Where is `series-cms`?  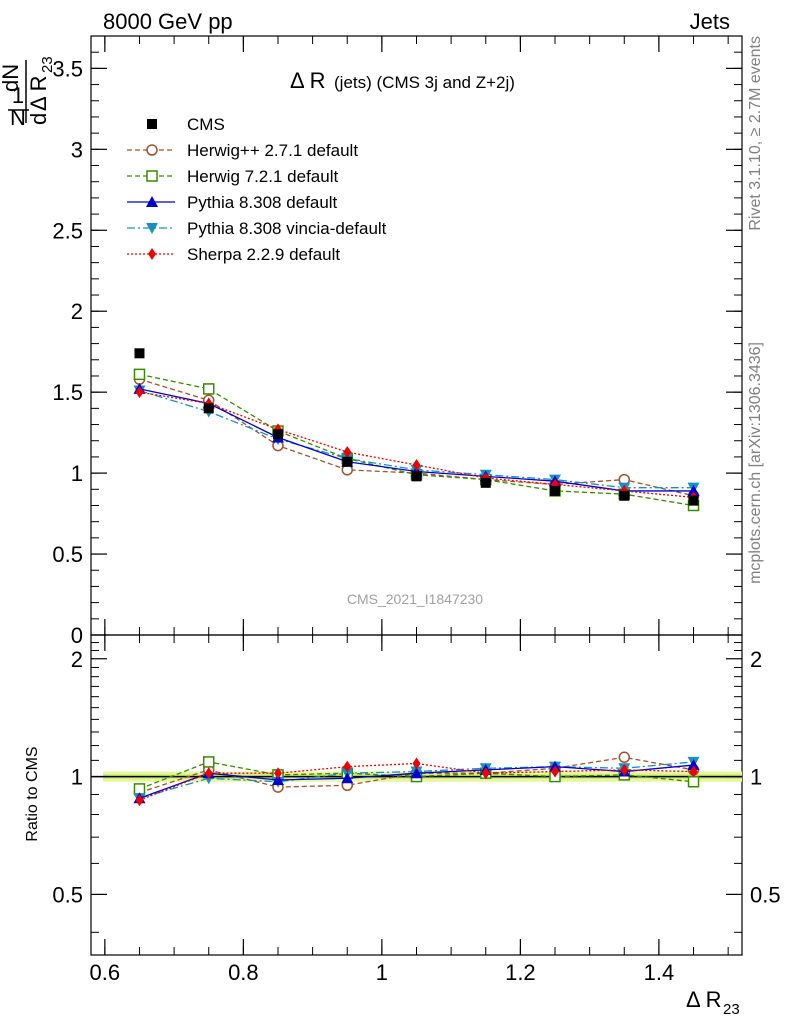 series-cms is located at coordinates (416, 427).